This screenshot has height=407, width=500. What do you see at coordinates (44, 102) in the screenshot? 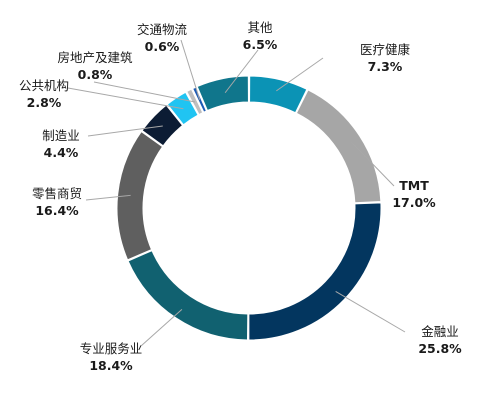
I see `slice-value-7: 2.8%` at bounding box center [44, 102].